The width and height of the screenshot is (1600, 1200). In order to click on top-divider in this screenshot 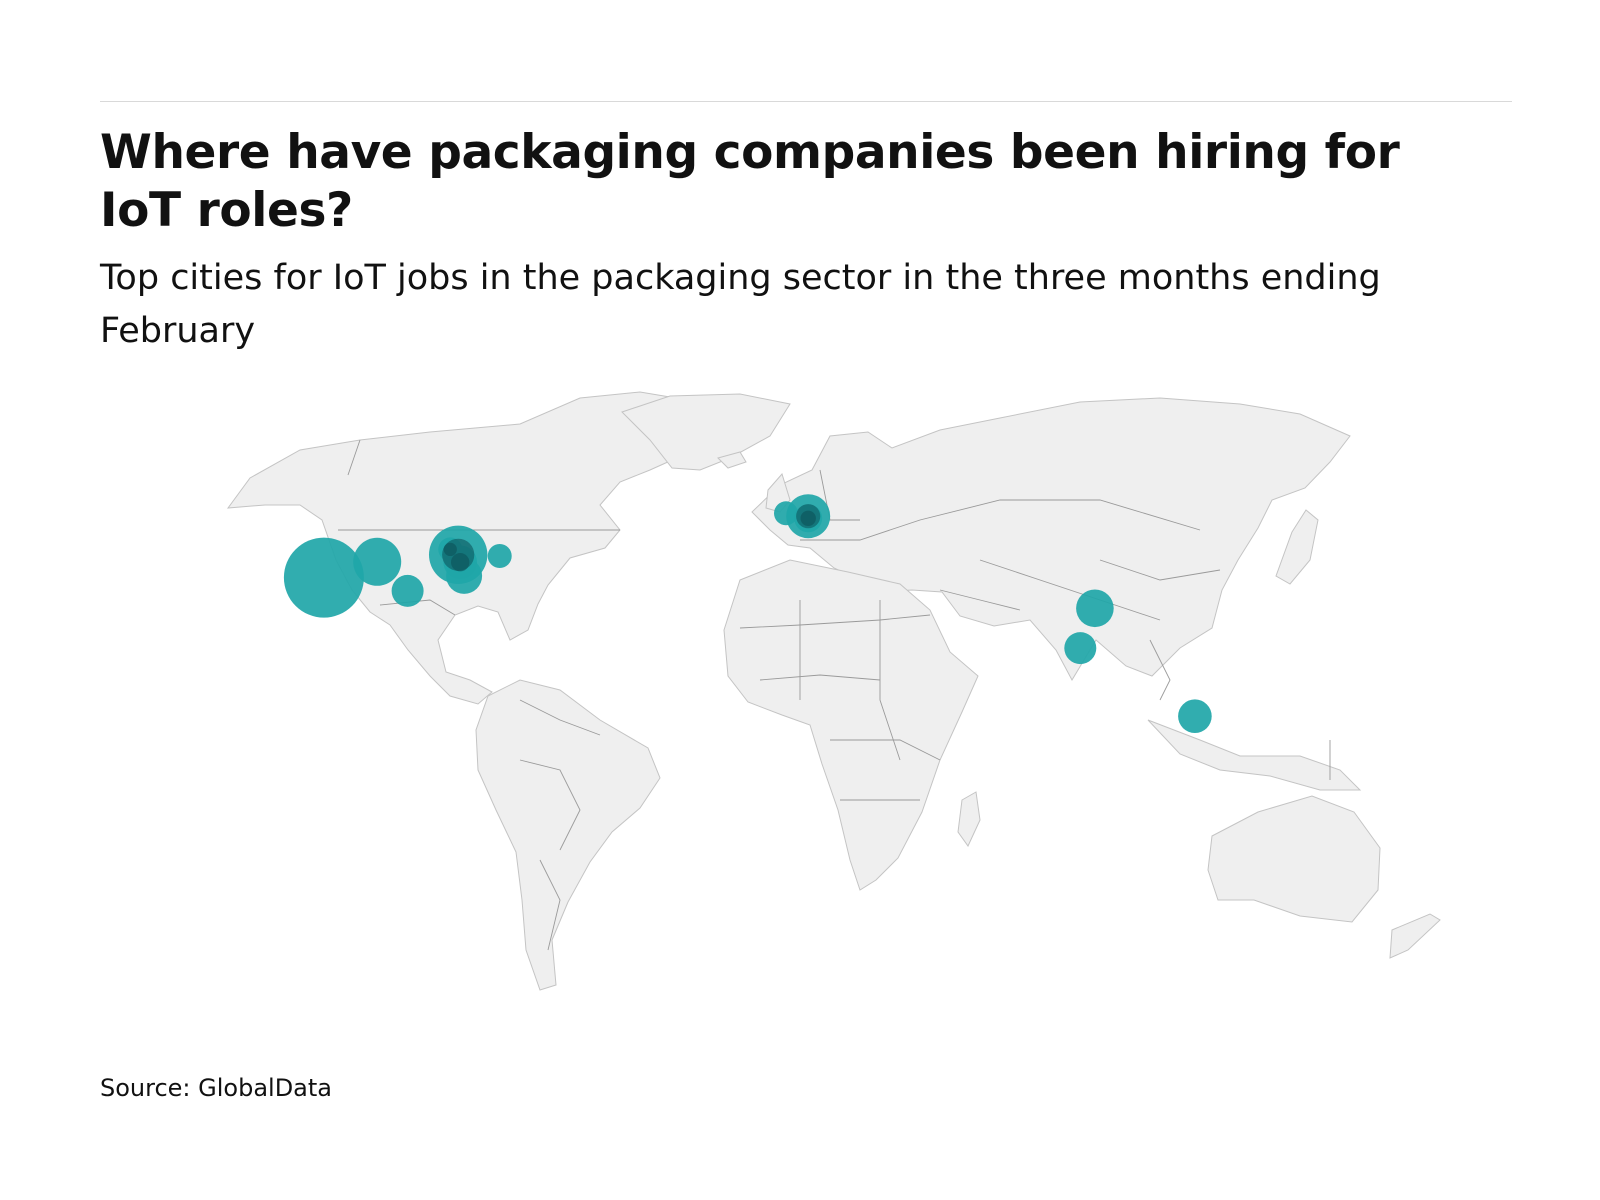, I will do `click(806, 101)`.